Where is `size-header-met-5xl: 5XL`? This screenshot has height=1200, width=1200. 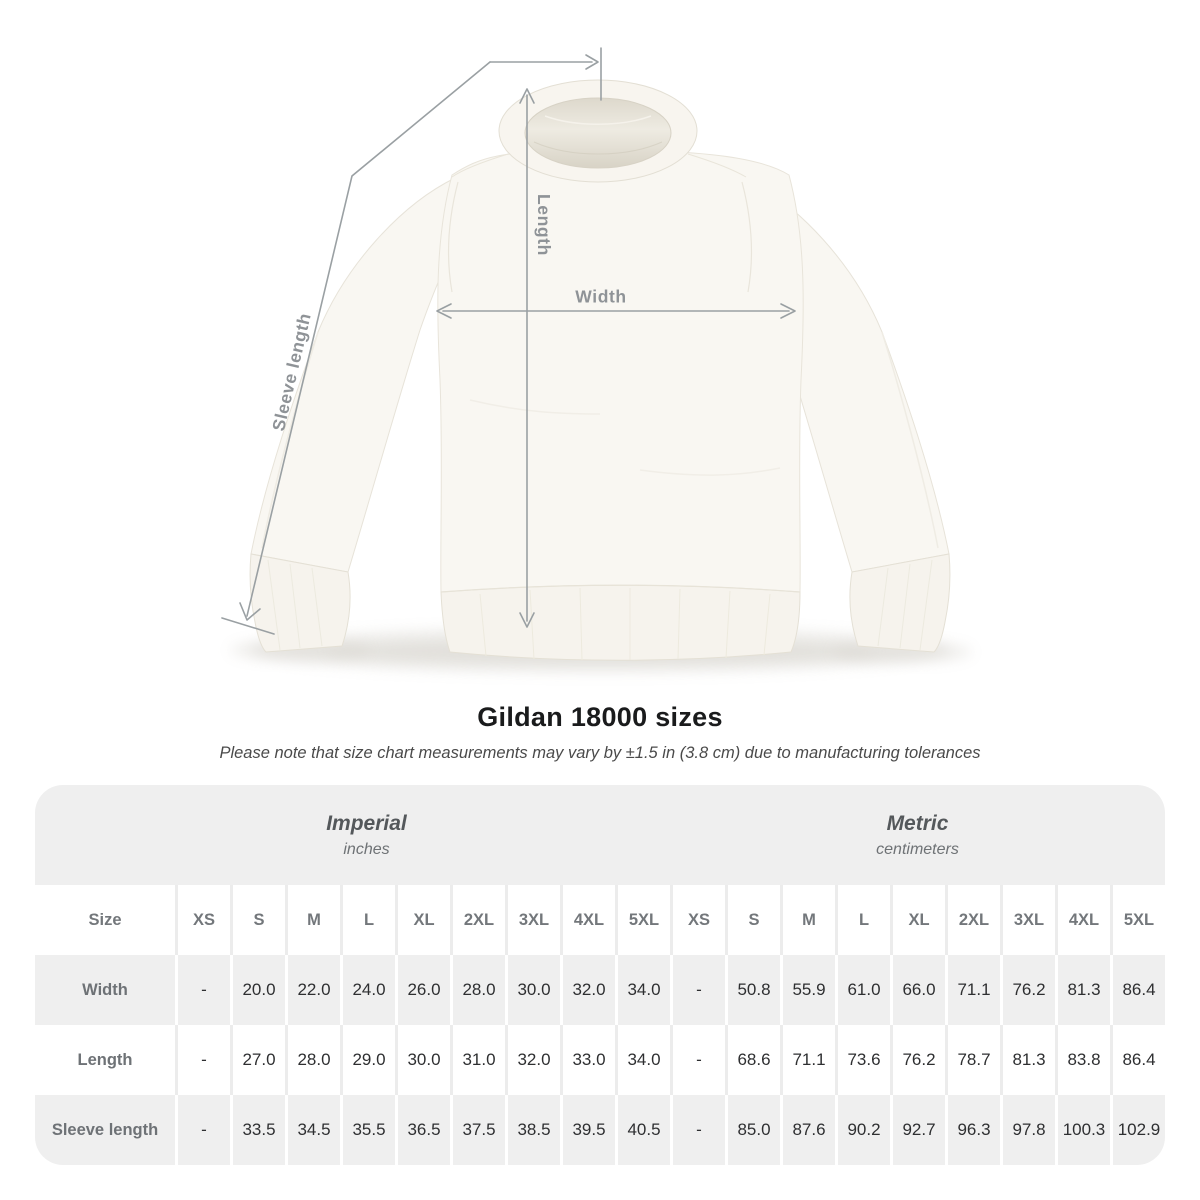
size-header-met-5xl: 5XL is located at coordinates (1137, 920).